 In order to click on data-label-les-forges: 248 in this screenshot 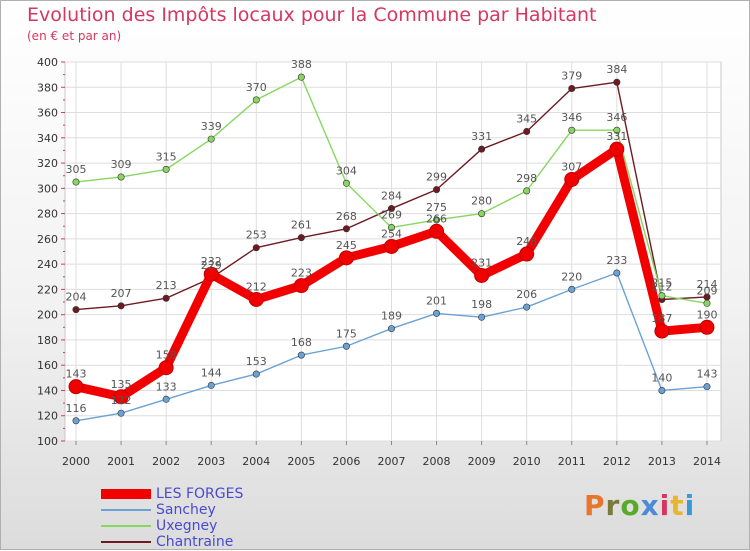, I will do `click(526, 241)`.